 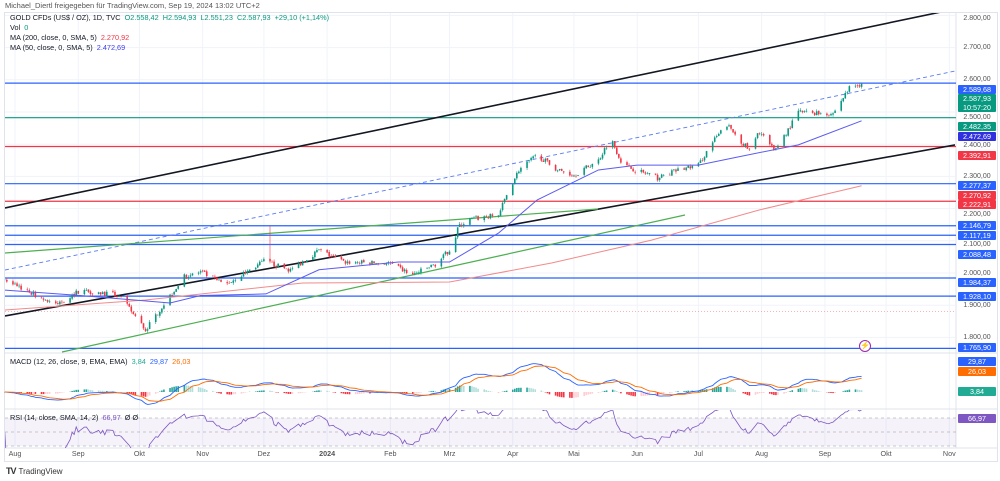 What do you see at coordinates (15, 27) in the screenshot?
I see `vol-label: Vol` at bounding box center [15, 27].